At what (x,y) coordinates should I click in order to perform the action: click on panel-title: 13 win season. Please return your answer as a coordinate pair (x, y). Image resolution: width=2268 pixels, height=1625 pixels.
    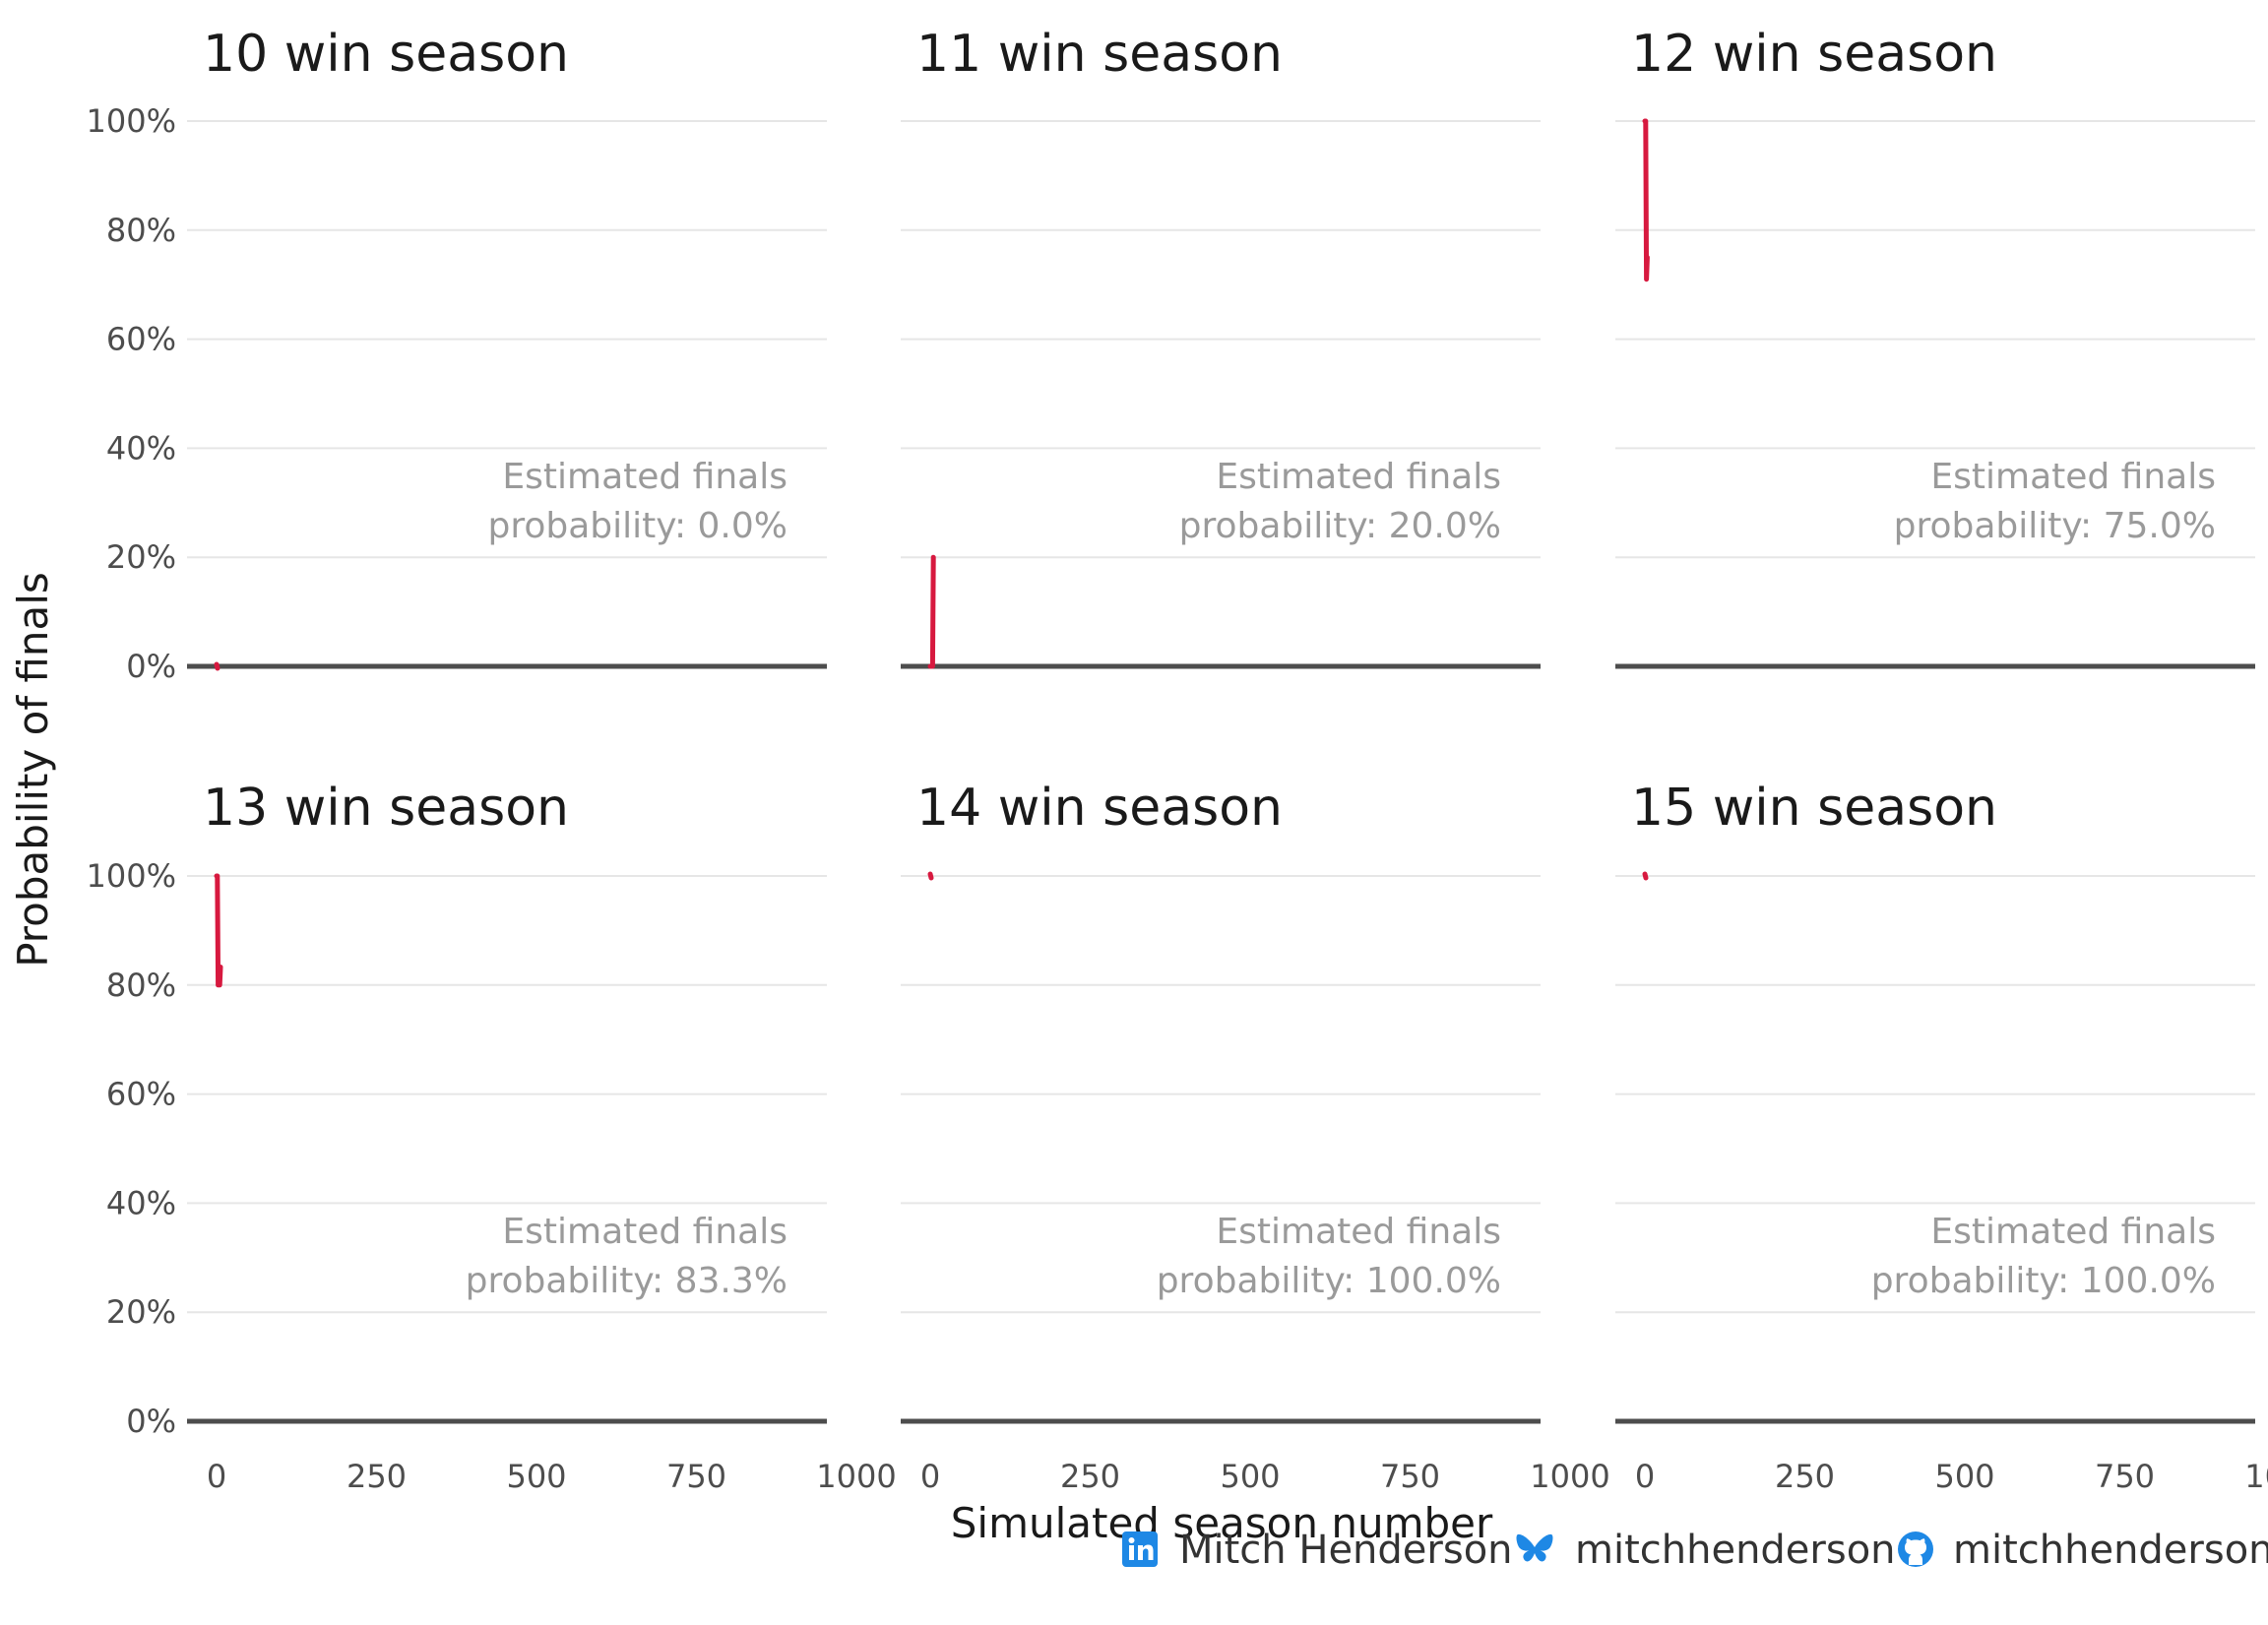
    Looking at the image, I should click on (386, 809).